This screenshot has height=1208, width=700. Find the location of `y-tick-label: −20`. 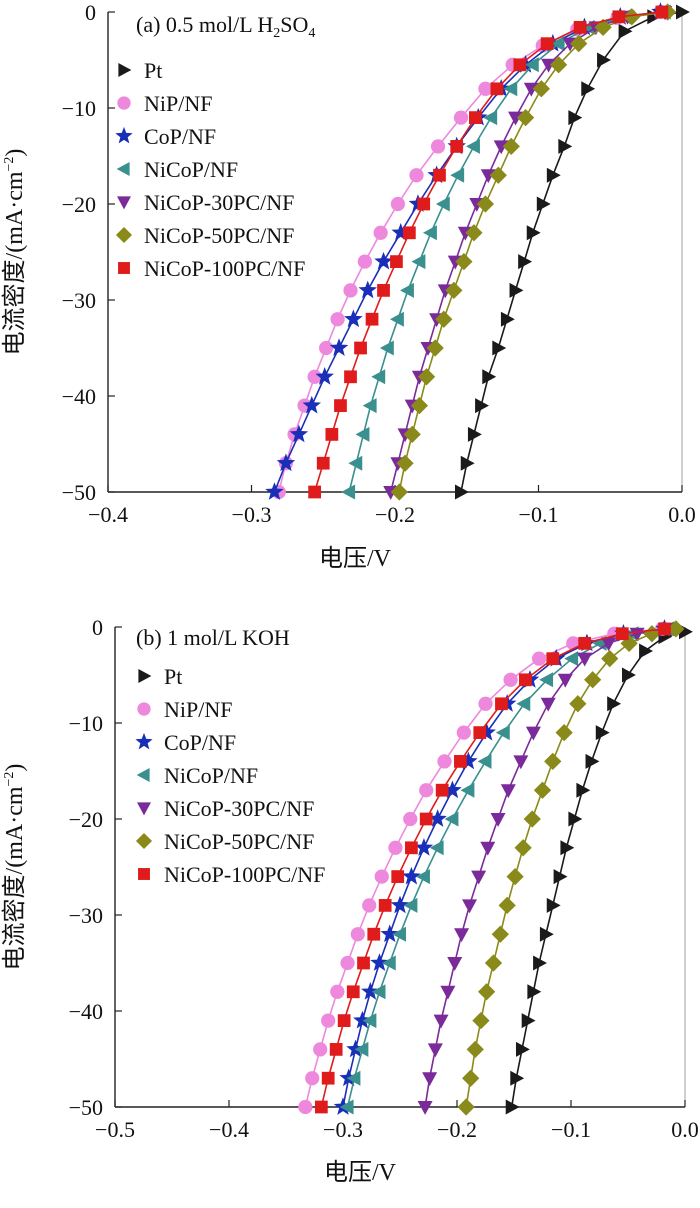

y-tick-label: −20 is located at coordinates (79, 204).